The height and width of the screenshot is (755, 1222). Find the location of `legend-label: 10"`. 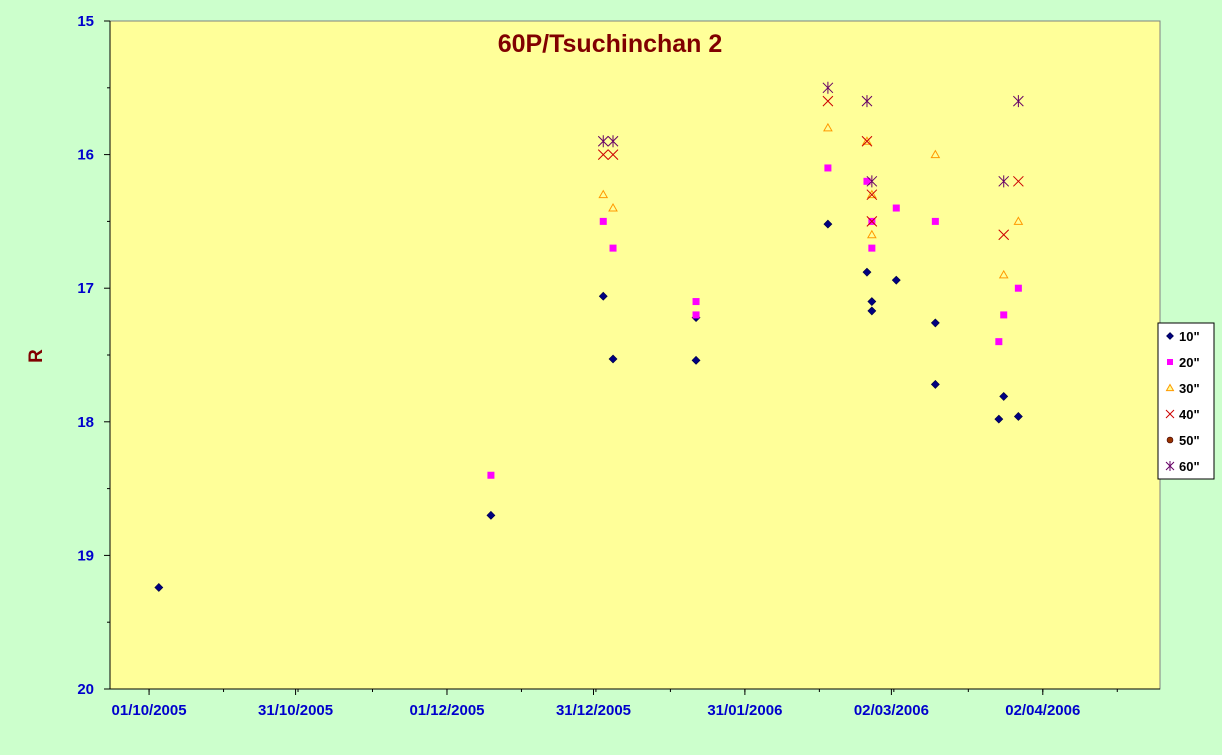

legend-label: 10" is located at coordinates (1189, 336).